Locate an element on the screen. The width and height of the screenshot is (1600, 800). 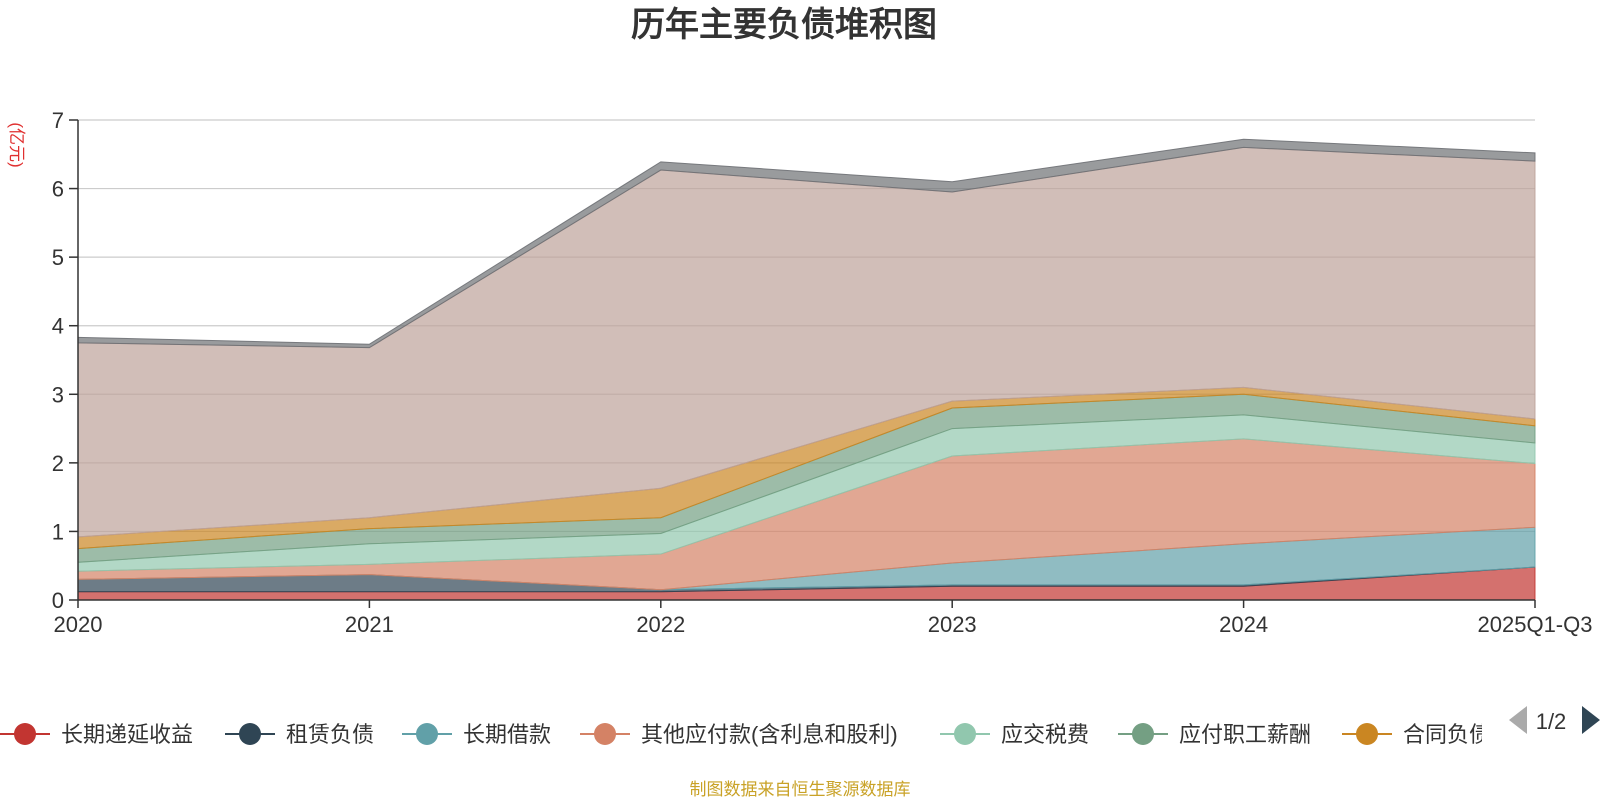
legend-next-arrow-icon is located at coordinates (1591, 720).